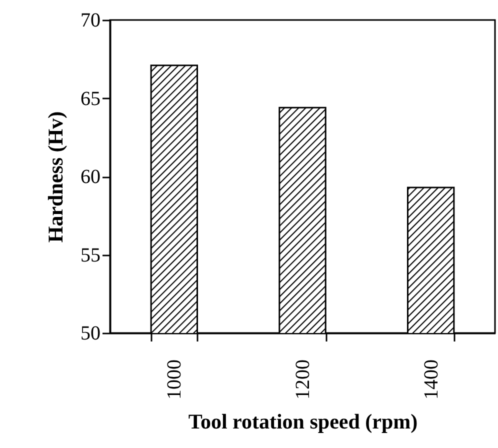  What do you see at coordinates (56, 177) in the screenshot?
I see `y-axis-title: Hardness (Hv)` at bounding box center [56, 177].